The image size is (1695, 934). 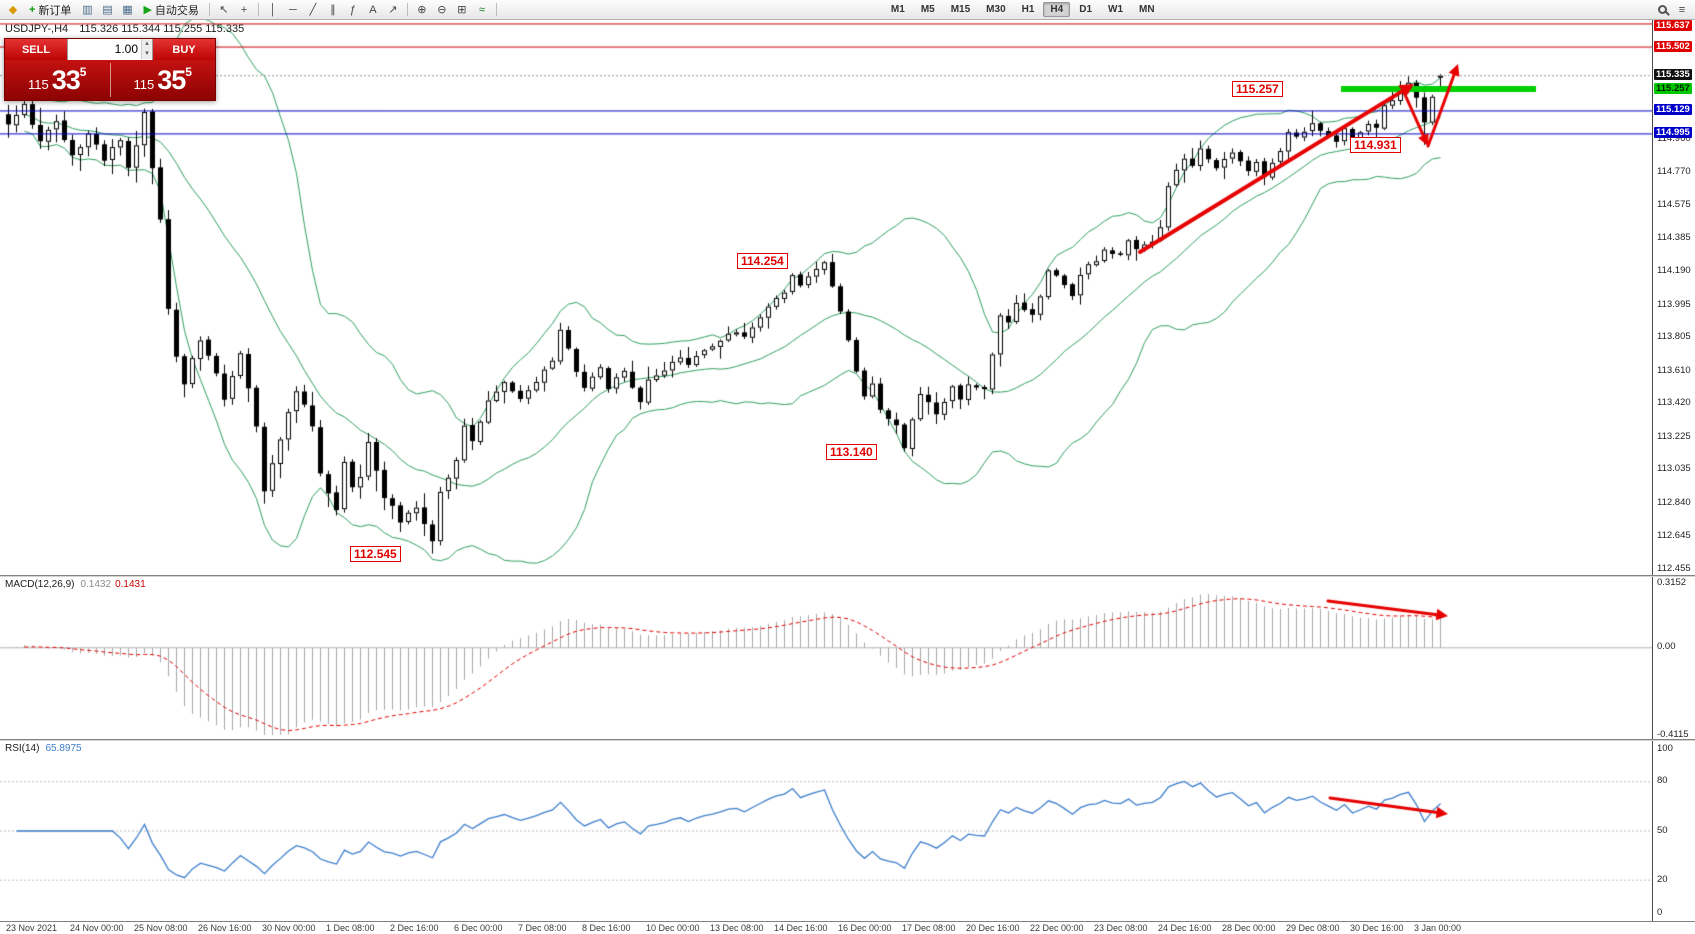 I want to click on auto-trading-button-label: 自动交易, so click(x=176, y=10).